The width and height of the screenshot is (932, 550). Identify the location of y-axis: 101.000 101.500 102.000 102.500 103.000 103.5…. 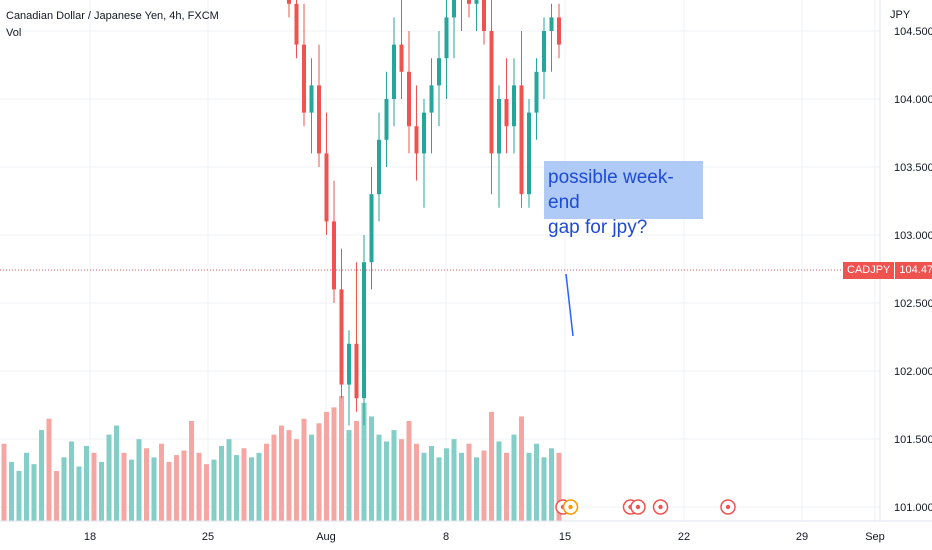
(913, 257).